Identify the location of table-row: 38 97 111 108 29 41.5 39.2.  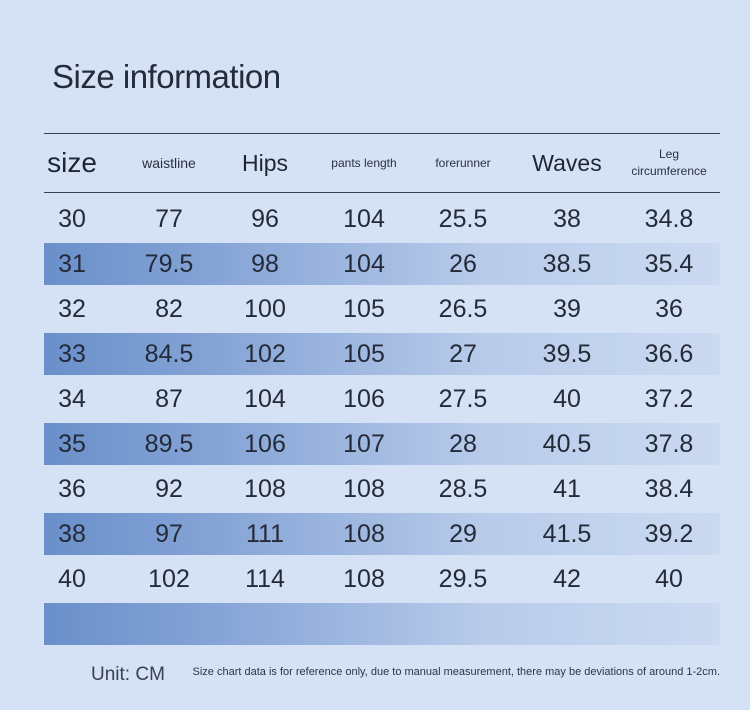
(382, 534).